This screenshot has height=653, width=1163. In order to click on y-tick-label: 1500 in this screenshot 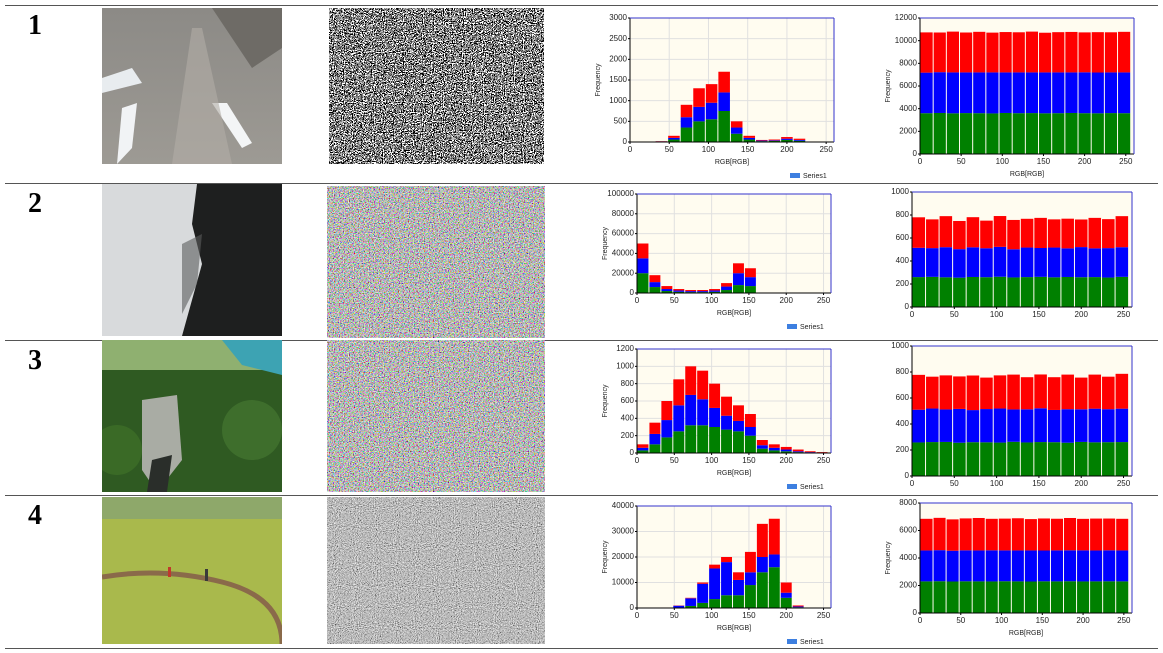, I will do `click(618, 79)`.